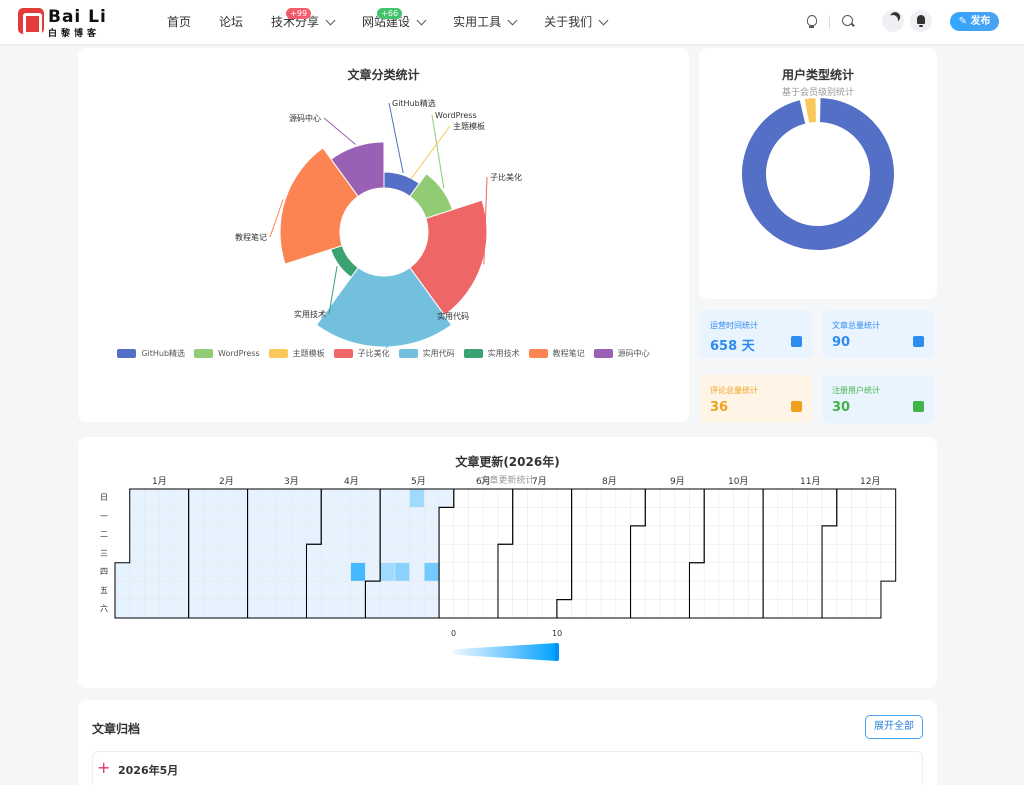 The height and width of the screenshot is (785, 1024). I want to click on search-icon, so click(848, 22).